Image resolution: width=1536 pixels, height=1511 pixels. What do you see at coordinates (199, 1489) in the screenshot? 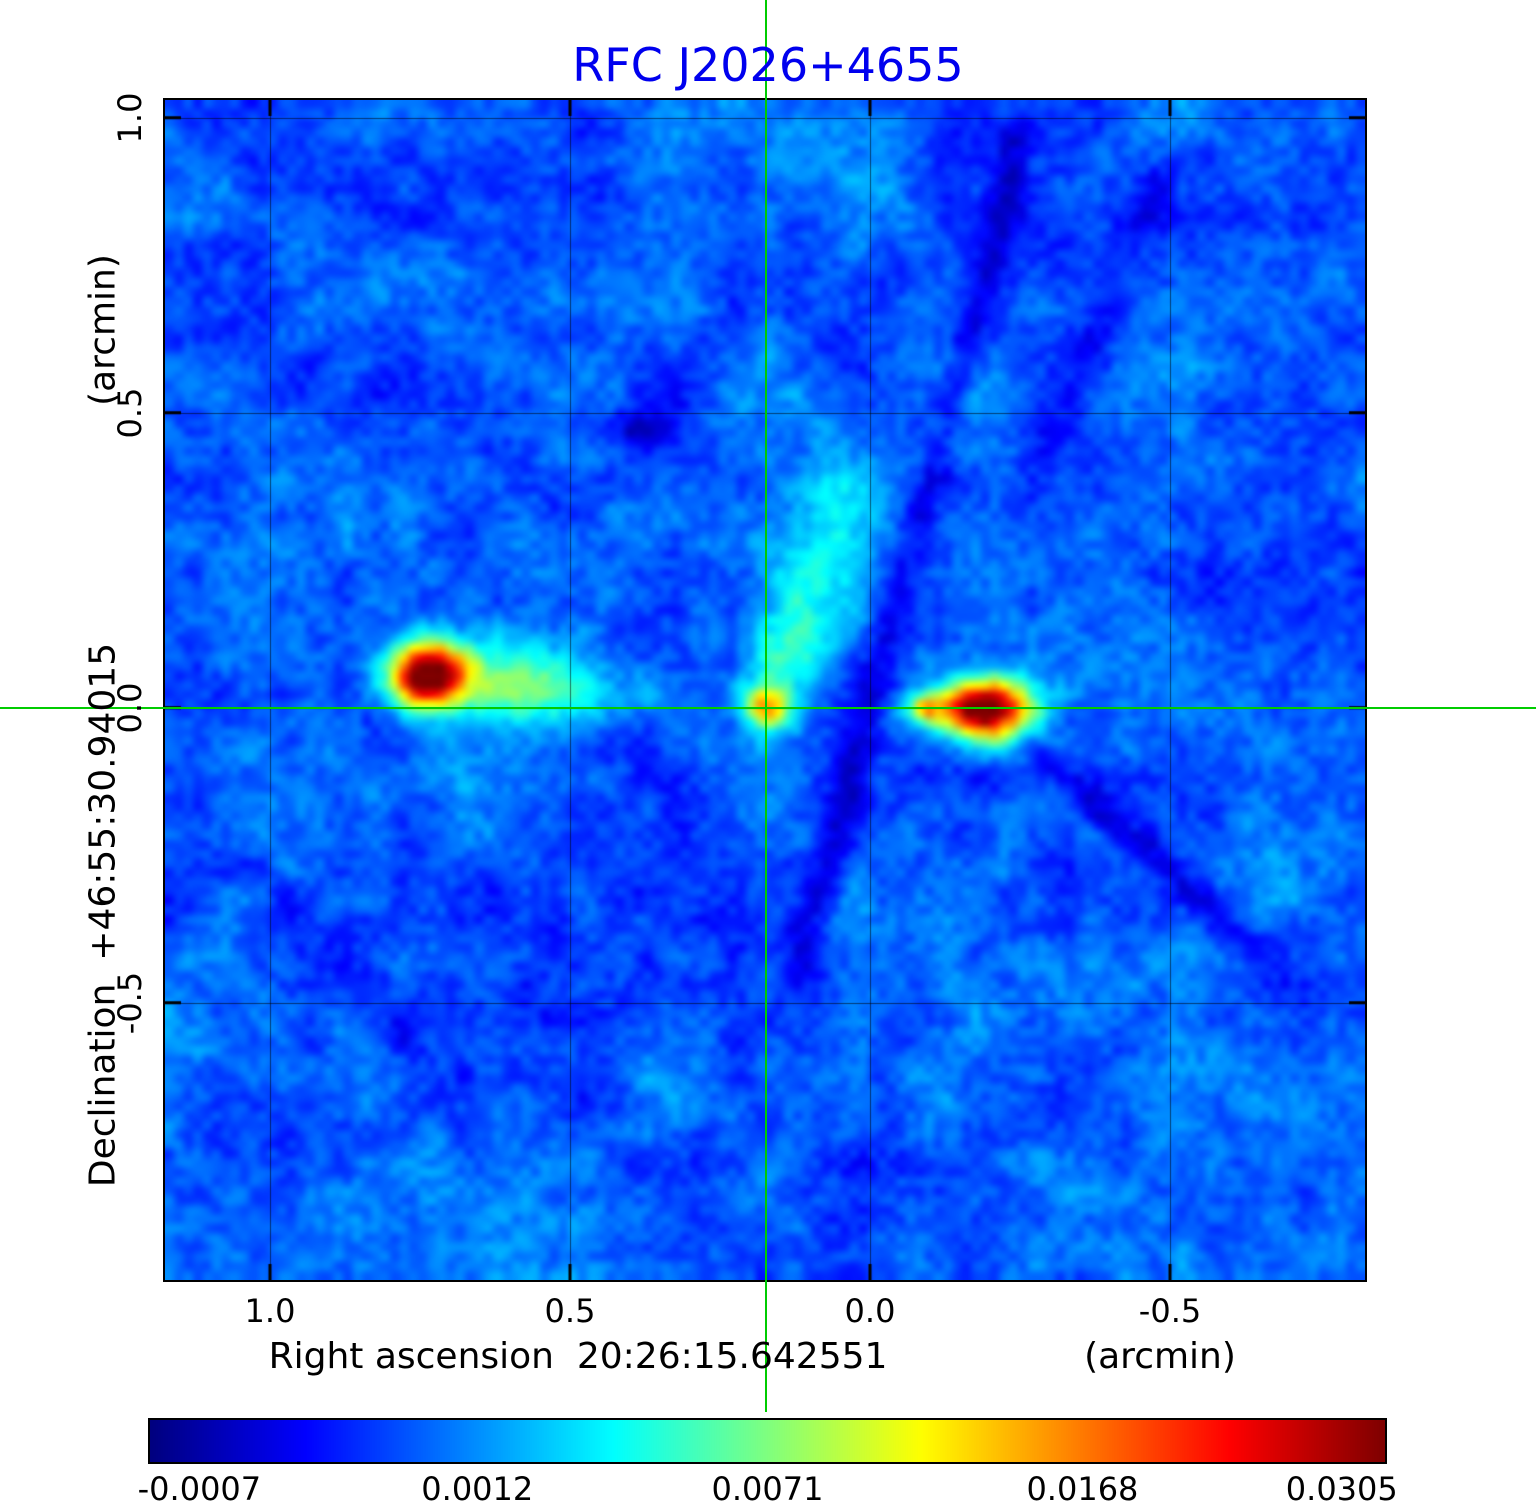
I see `colorbar-tick-label: -0.0007` at bounding box center [199, 1489].